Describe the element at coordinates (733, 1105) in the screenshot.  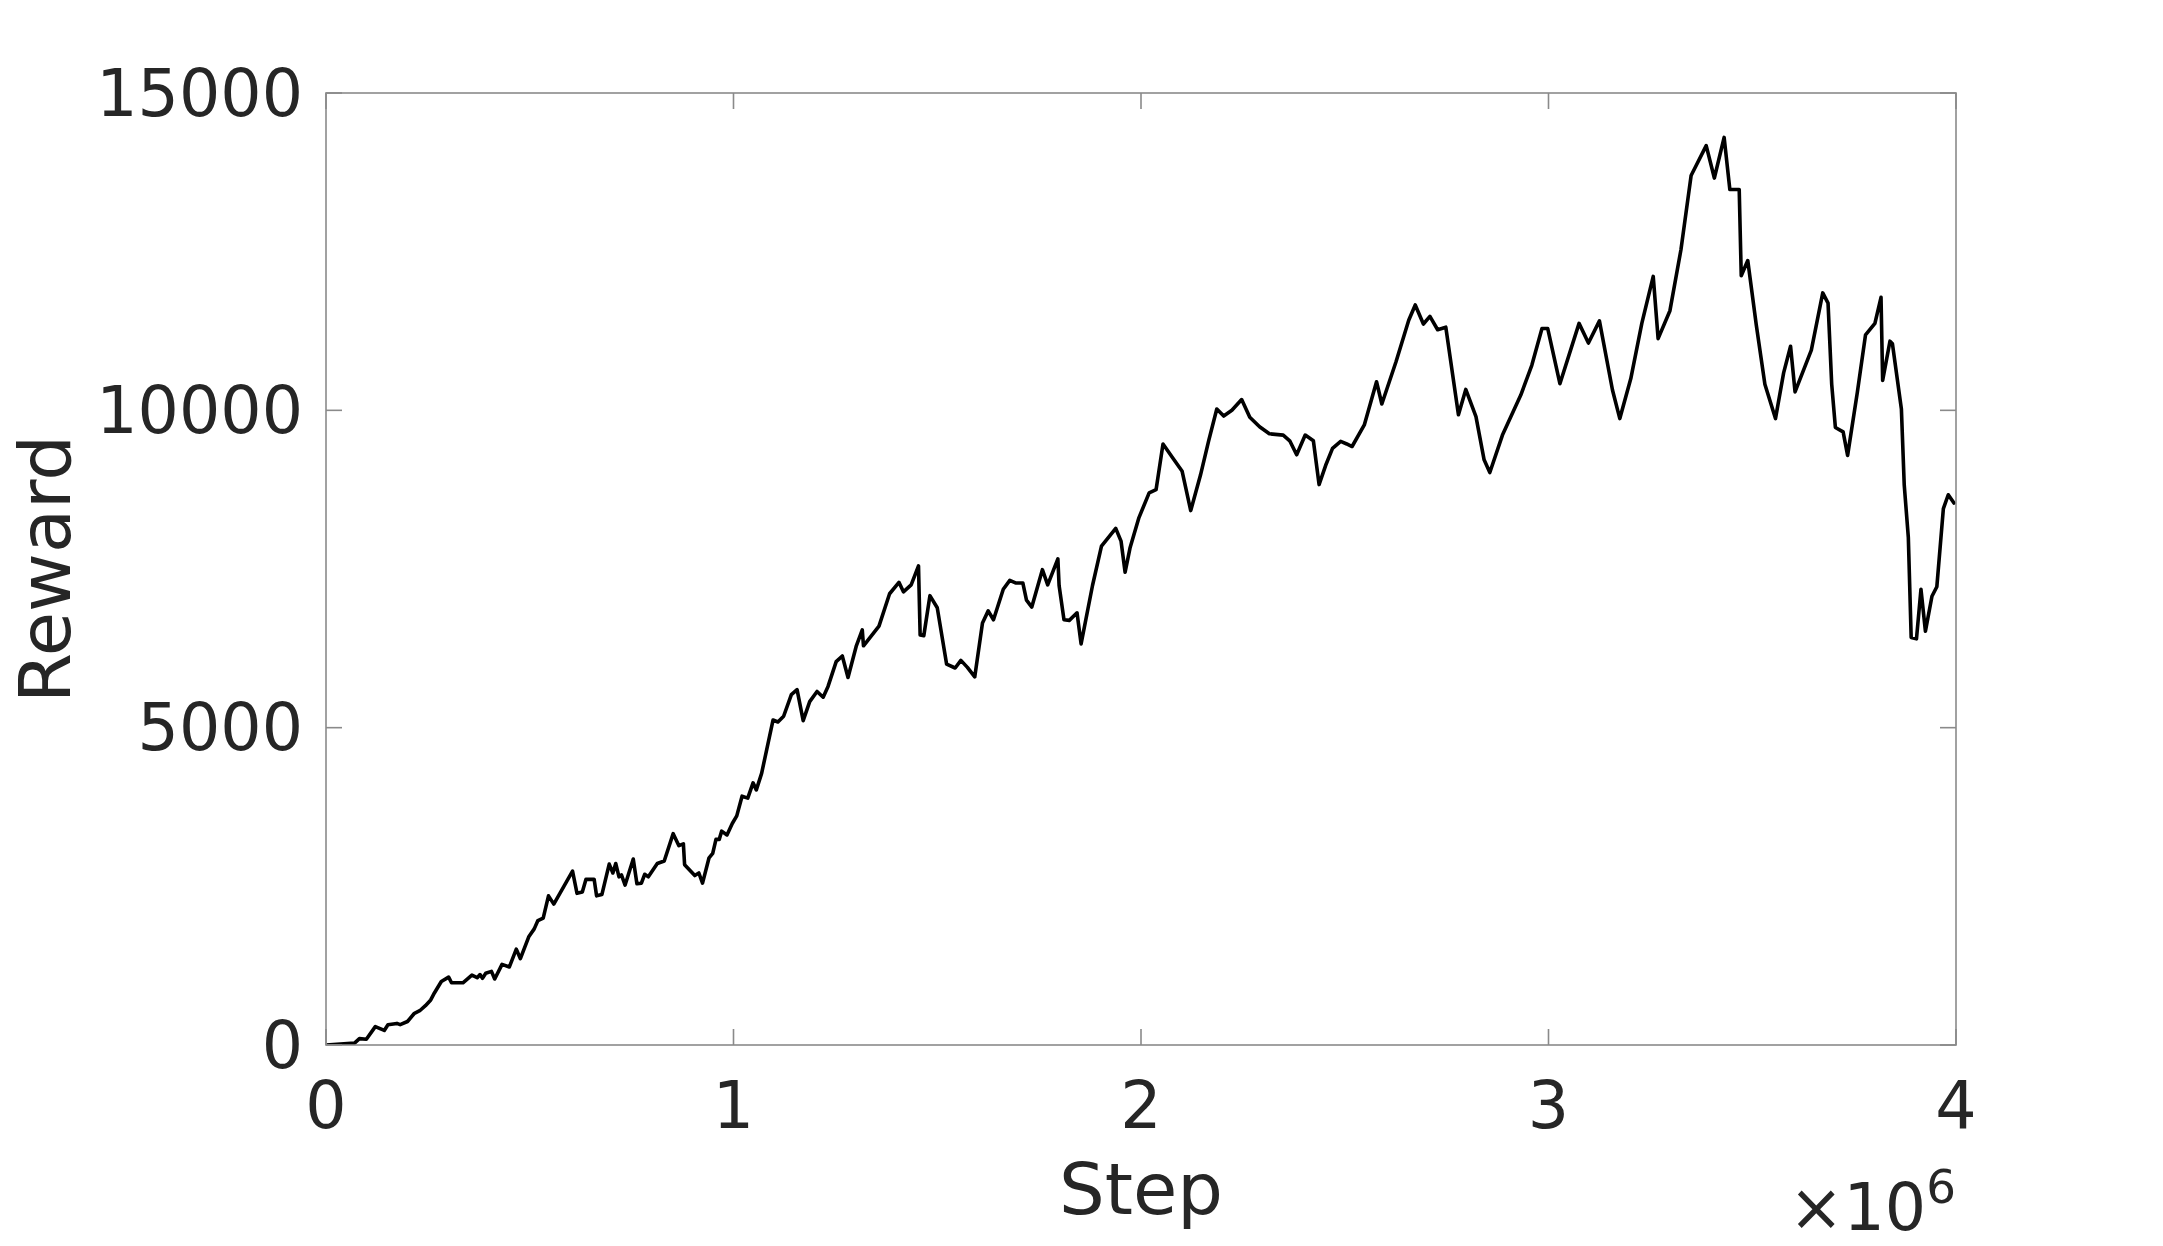
I see `x-tick-label: 1` at that location.